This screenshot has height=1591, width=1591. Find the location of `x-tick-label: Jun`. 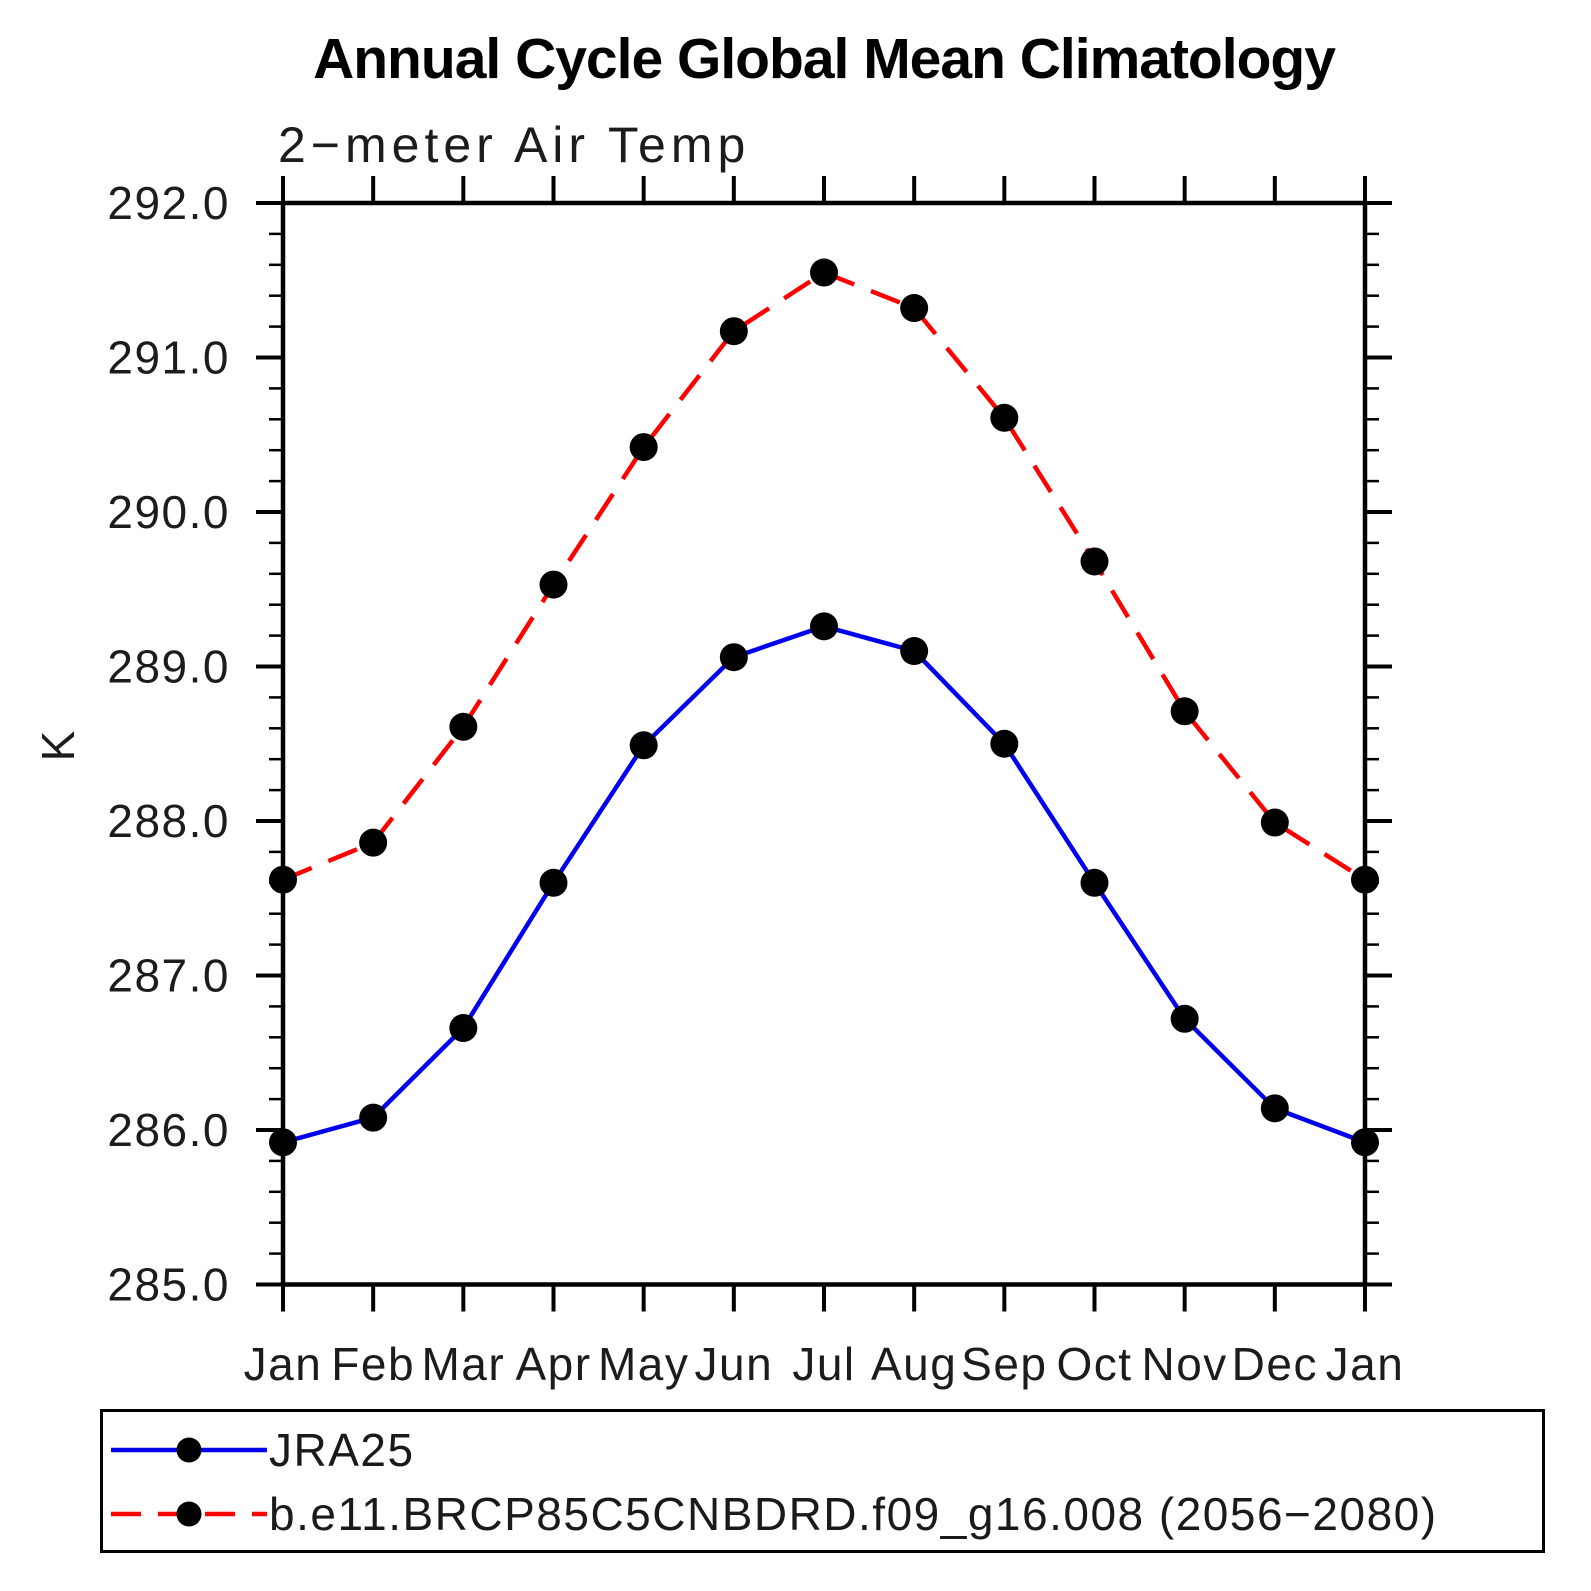

x-tick-label: Jun is located at coordinates (733, 1364).